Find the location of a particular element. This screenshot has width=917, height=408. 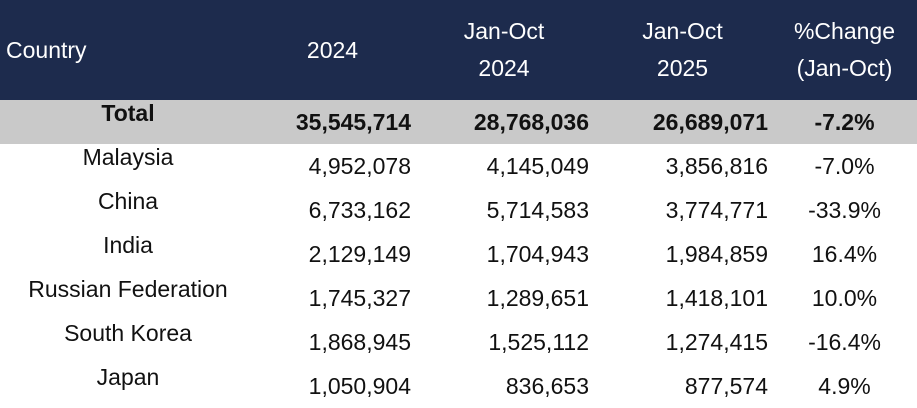

body-cell: -7.0% is located at coordinates (844, 165).